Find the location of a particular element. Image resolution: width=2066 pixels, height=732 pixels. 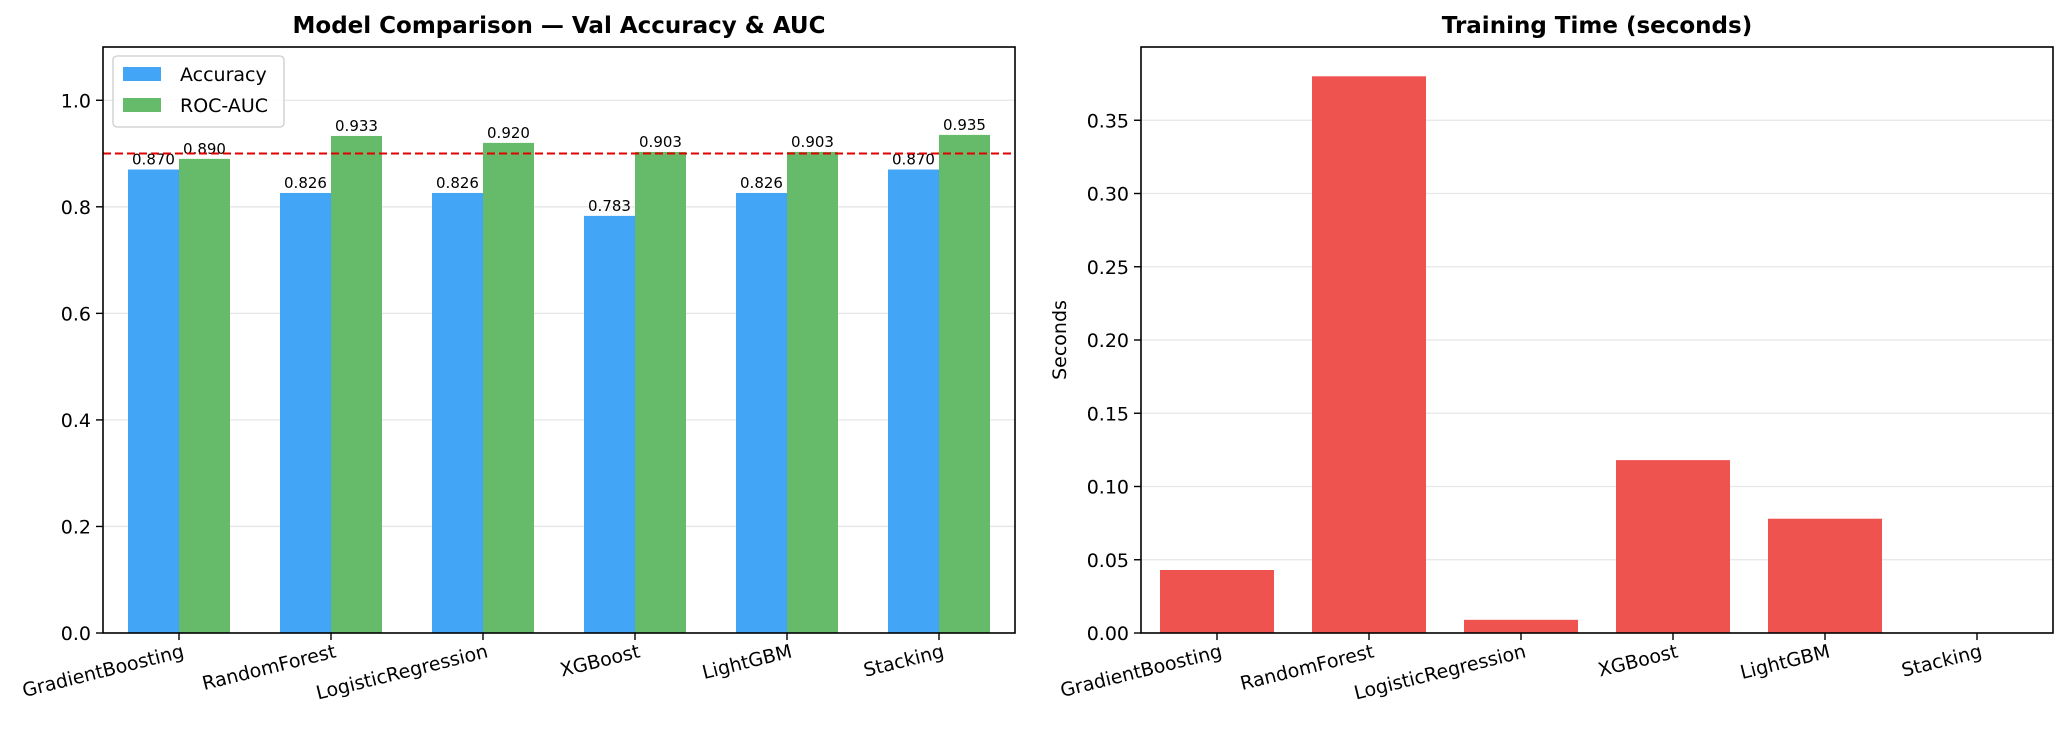

y-tick-label: 0.15 is located at coordinates (1108, 414).